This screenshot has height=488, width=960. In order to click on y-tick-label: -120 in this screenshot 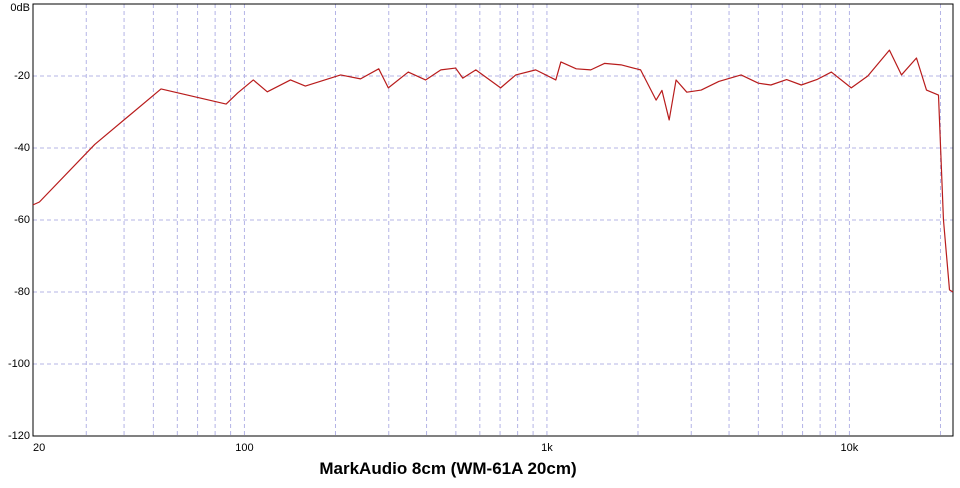, I will do `click(19, 436)`.